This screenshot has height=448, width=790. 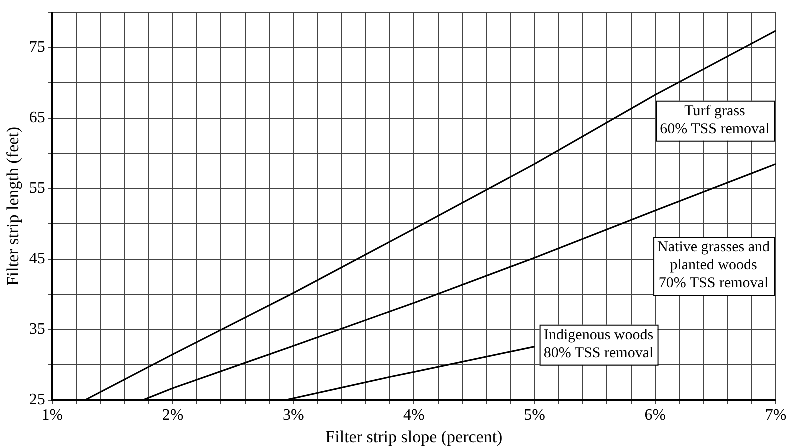 What do you see at coordinates (37, 47) in the screenshot?
I see `y-tick-label: 75` at bounding box center [37, 47].